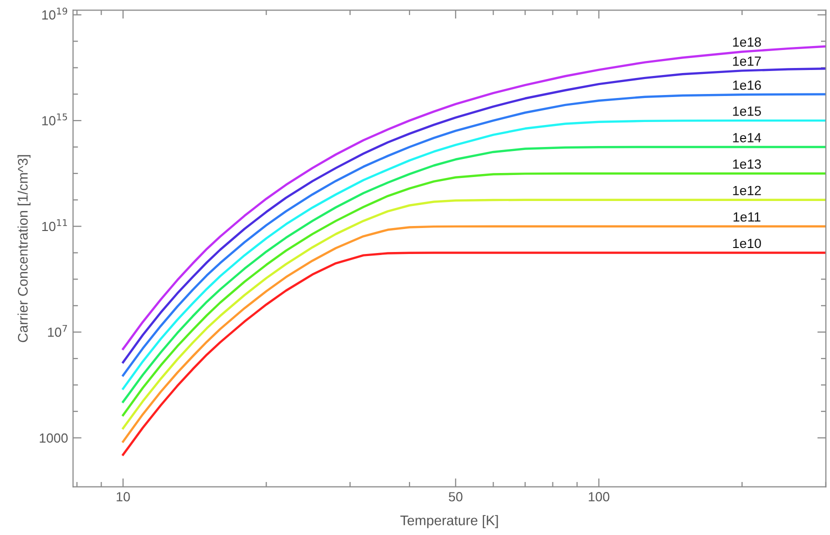 The image size is (830, 535). I want to click on x-tick-label: 10, so click(123, 497).